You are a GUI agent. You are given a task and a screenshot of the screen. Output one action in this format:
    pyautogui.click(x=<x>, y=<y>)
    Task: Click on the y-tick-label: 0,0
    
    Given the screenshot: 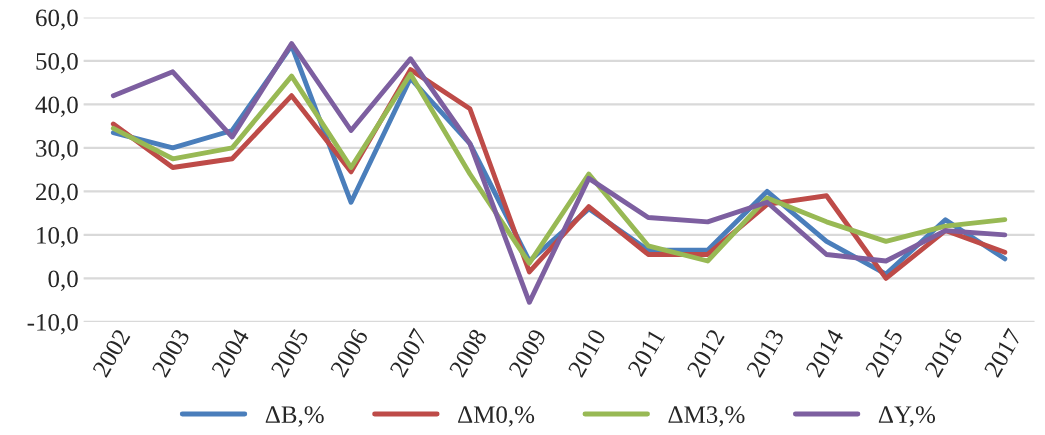 What is the action you would take?
    pyautogui.click(x=63, y=280)
    